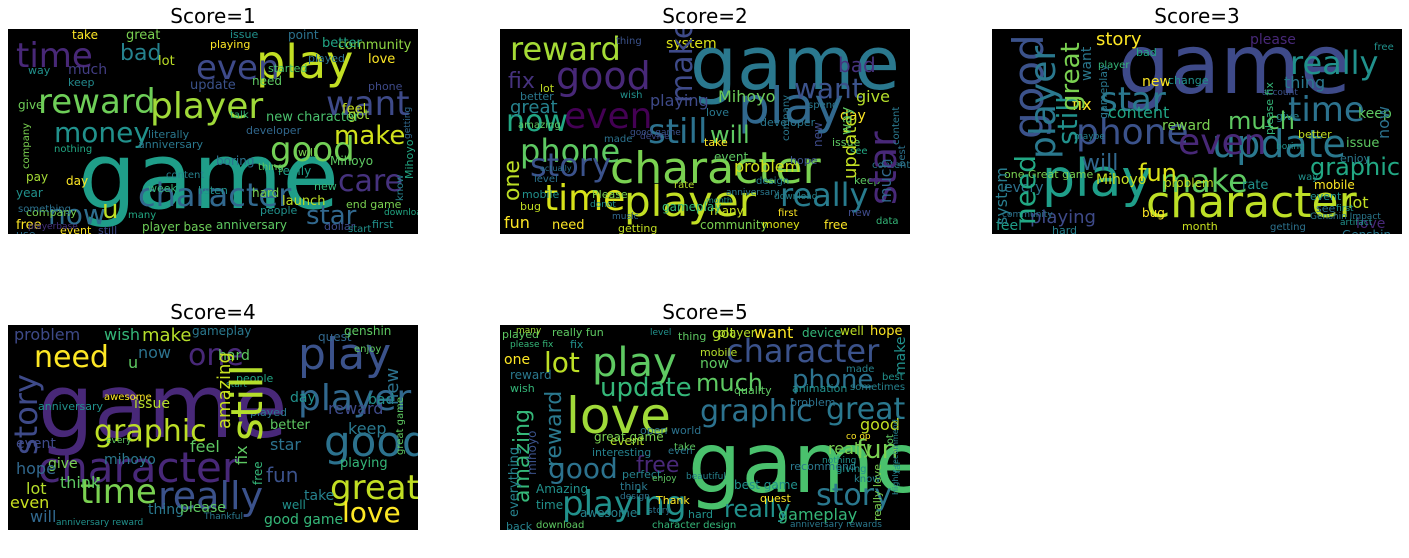  I want to click on cloud-word: Amazing, so click(562, 489).